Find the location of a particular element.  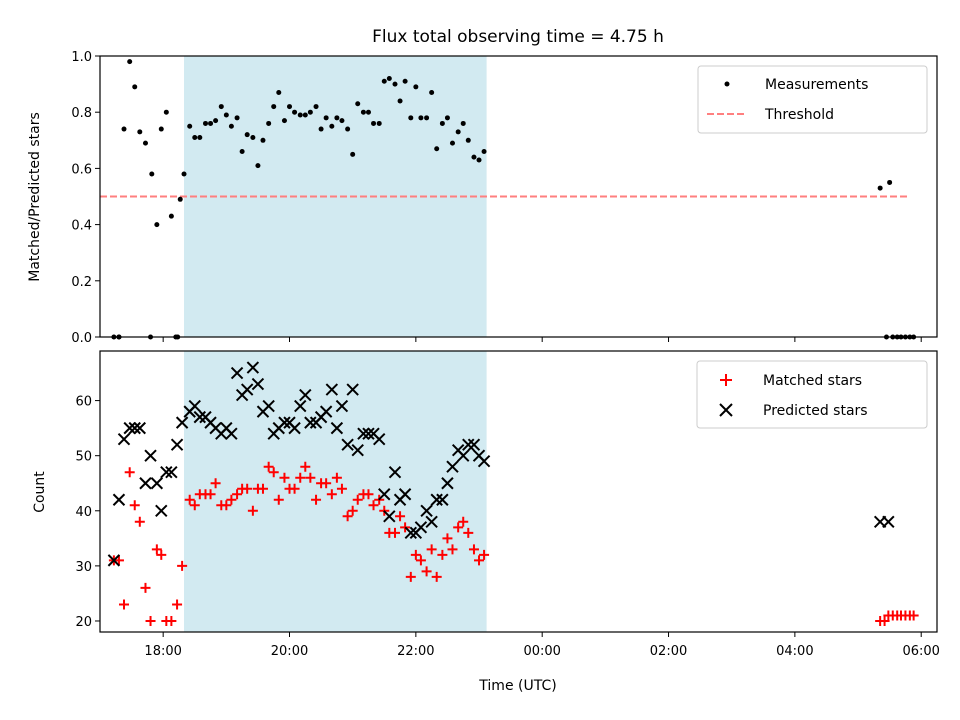

bot-shaded-span is located at coordinates (335, 491).